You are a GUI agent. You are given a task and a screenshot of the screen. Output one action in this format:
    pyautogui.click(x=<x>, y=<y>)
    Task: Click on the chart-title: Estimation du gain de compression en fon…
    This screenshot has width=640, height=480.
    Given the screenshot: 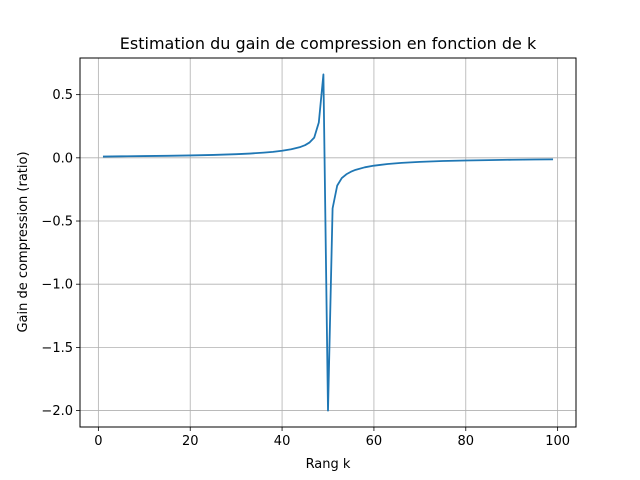 What is the action you would take?
    pyautogui.click(x=328, y=43)
    